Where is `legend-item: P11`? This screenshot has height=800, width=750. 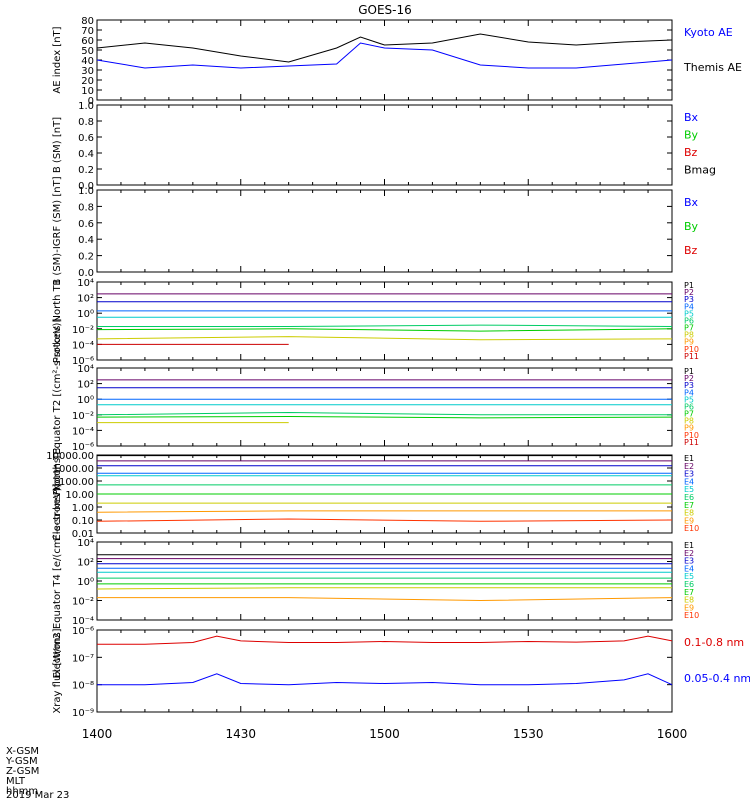 legend-item: P11 is located at coordinates (691, 442).